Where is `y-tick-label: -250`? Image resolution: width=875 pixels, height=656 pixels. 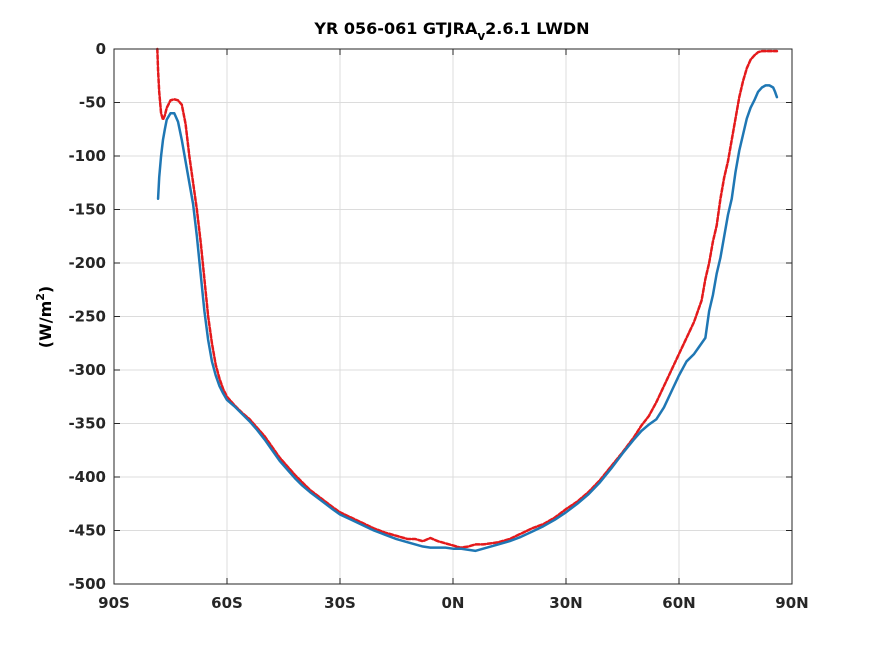
y-tick-label: -250 is located at coordinates (87, 317).